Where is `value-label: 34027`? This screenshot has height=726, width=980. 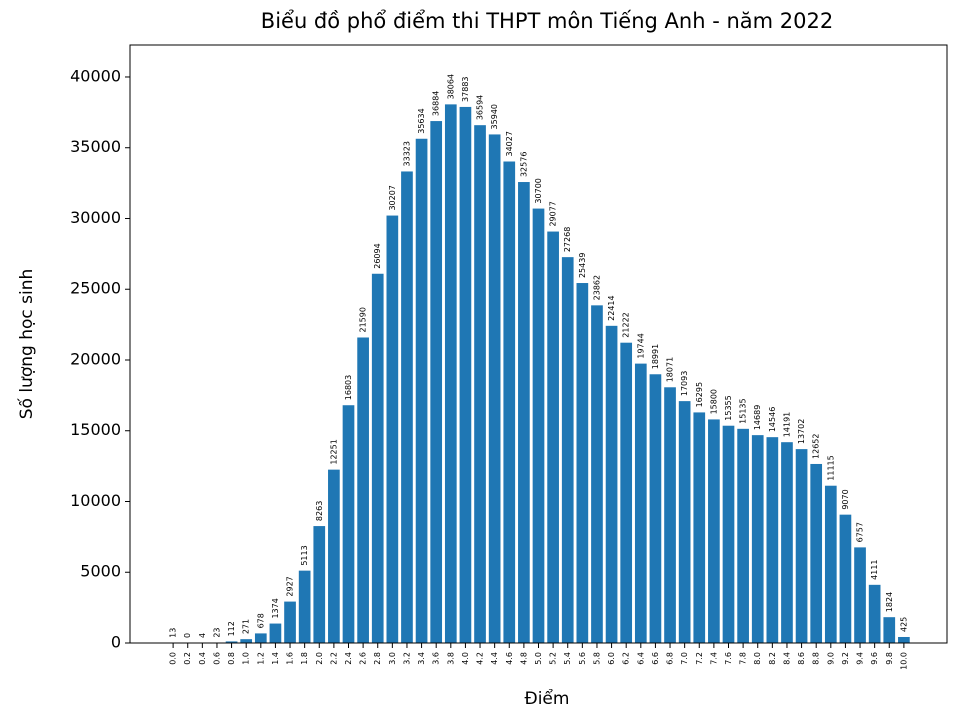 value-label: 34027 is located at coordinates (509, 143).